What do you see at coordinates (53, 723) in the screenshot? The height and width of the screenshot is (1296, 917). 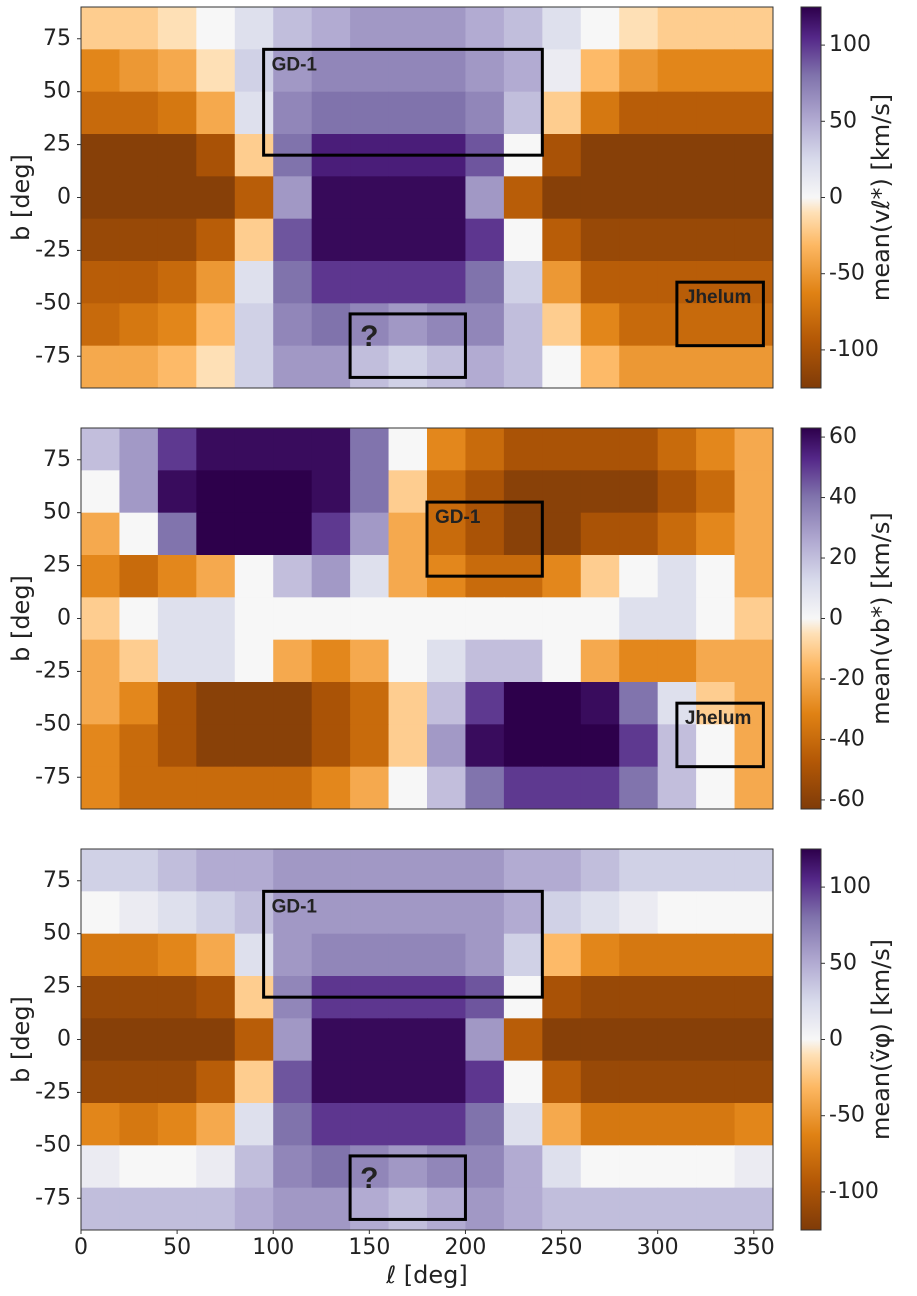 I see `y-tick-label: -50` at bounding box center [53, 723].